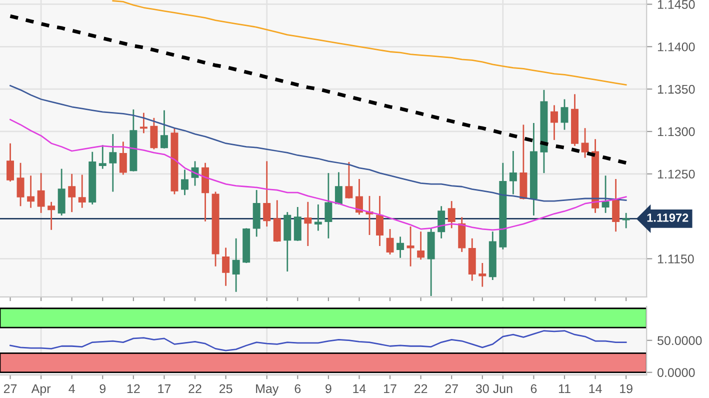 This screenshot has height=398, width=709. Describe the element at coordinates (676, 47) in the screenshot. I see `y-tick-label: 1.1400` at that location.